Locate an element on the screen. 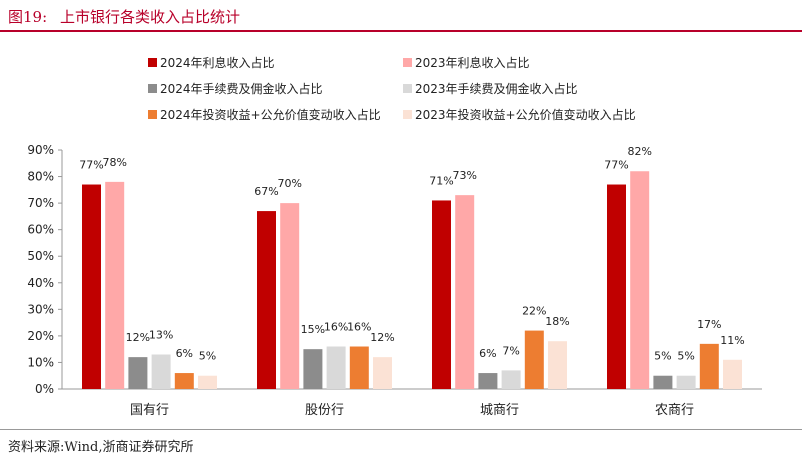 This screenshot has width=802, height=460. data-label: 7% is located at coordinates (510, 350).